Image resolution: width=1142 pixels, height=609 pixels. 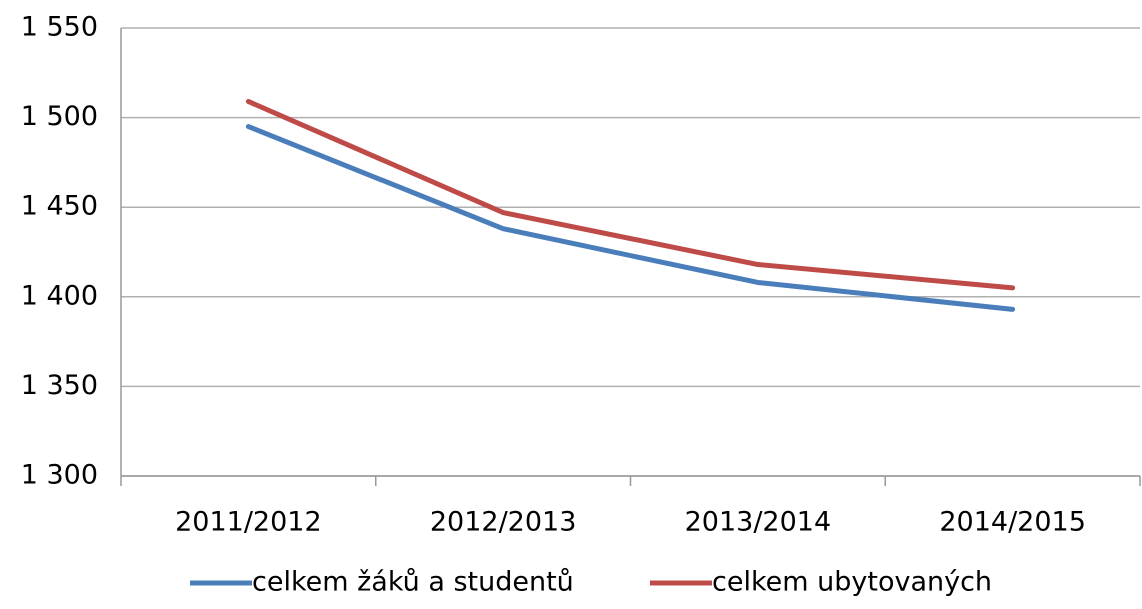 What do you see at coordinates (59, 116) in the screenshot?
I see `y-tick-label: 1 500` at bounding box center [59, 116].